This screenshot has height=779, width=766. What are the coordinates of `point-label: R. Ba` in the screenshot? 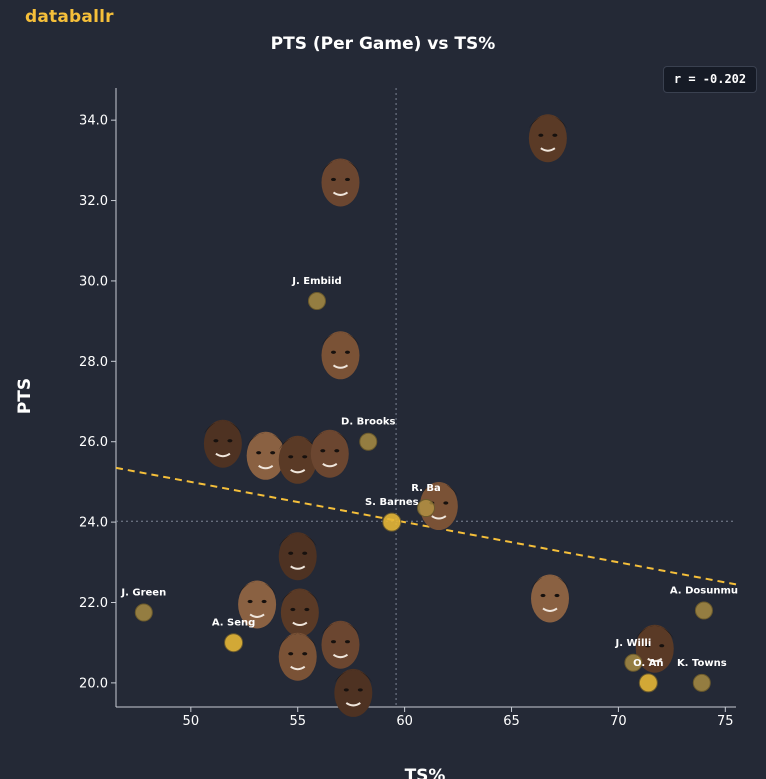 It's located at (426, 488).